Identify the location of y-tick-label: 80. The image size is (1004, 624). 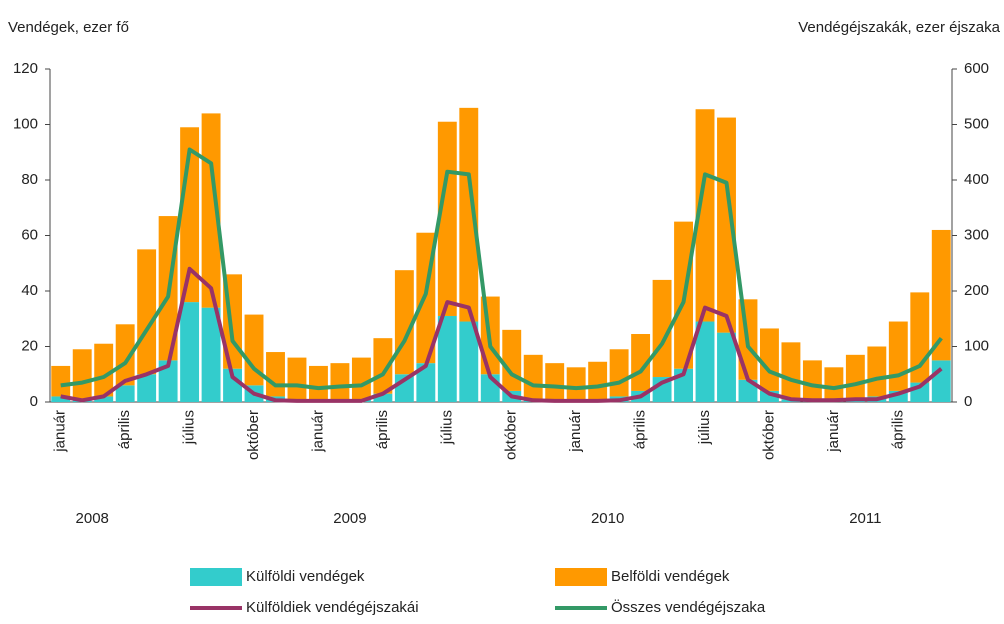
(29, 179).